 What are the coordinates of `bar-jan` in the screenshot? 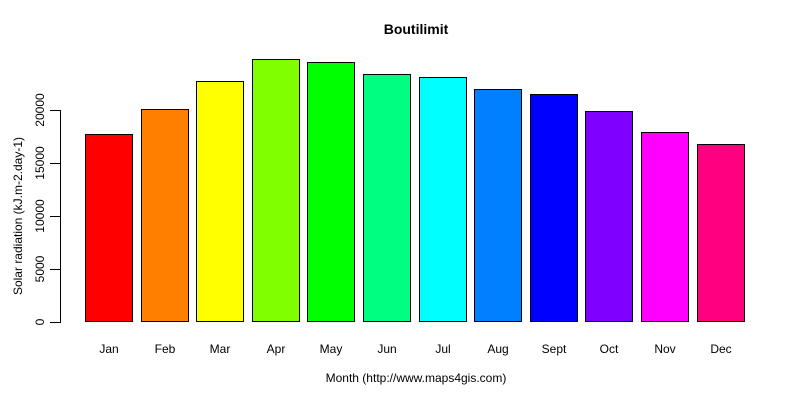 It's located at (109, 228).